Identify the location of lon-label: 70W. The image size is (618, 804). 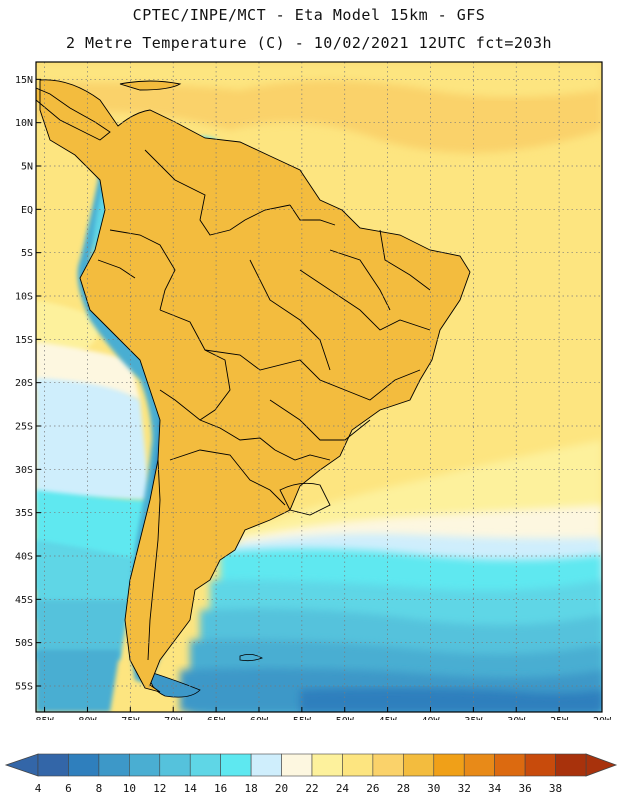
(173, 718).